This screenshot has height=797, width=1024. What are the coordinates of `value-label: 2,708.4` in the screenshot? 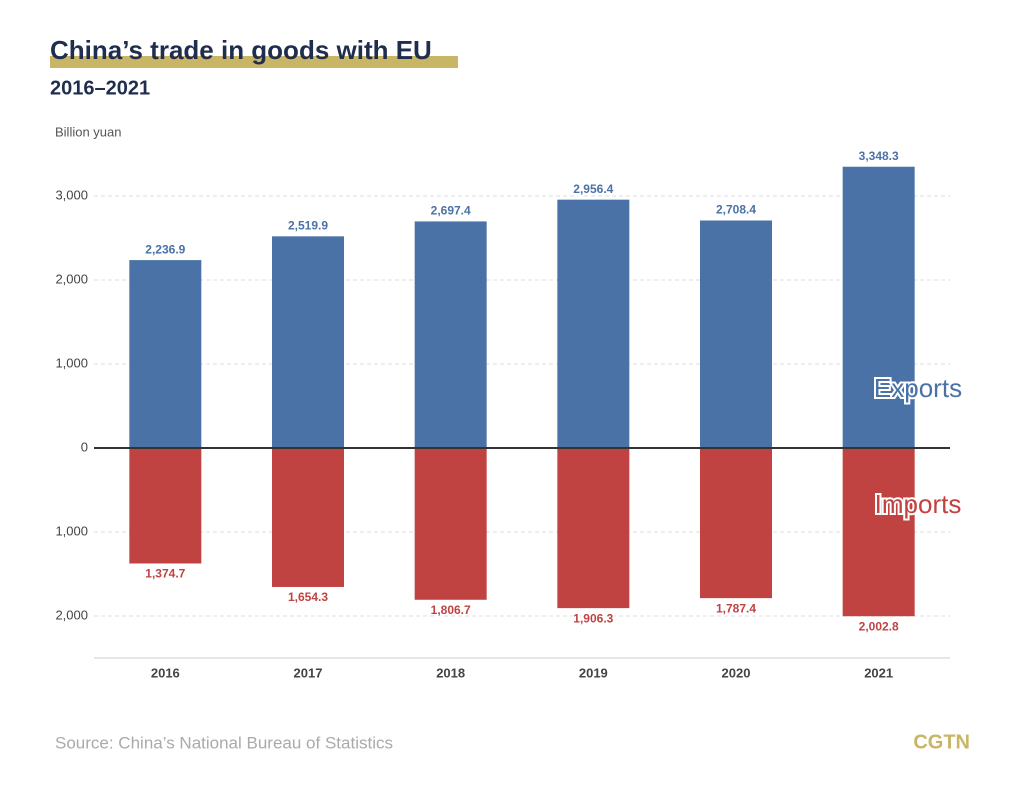 It's located at (736, 210).